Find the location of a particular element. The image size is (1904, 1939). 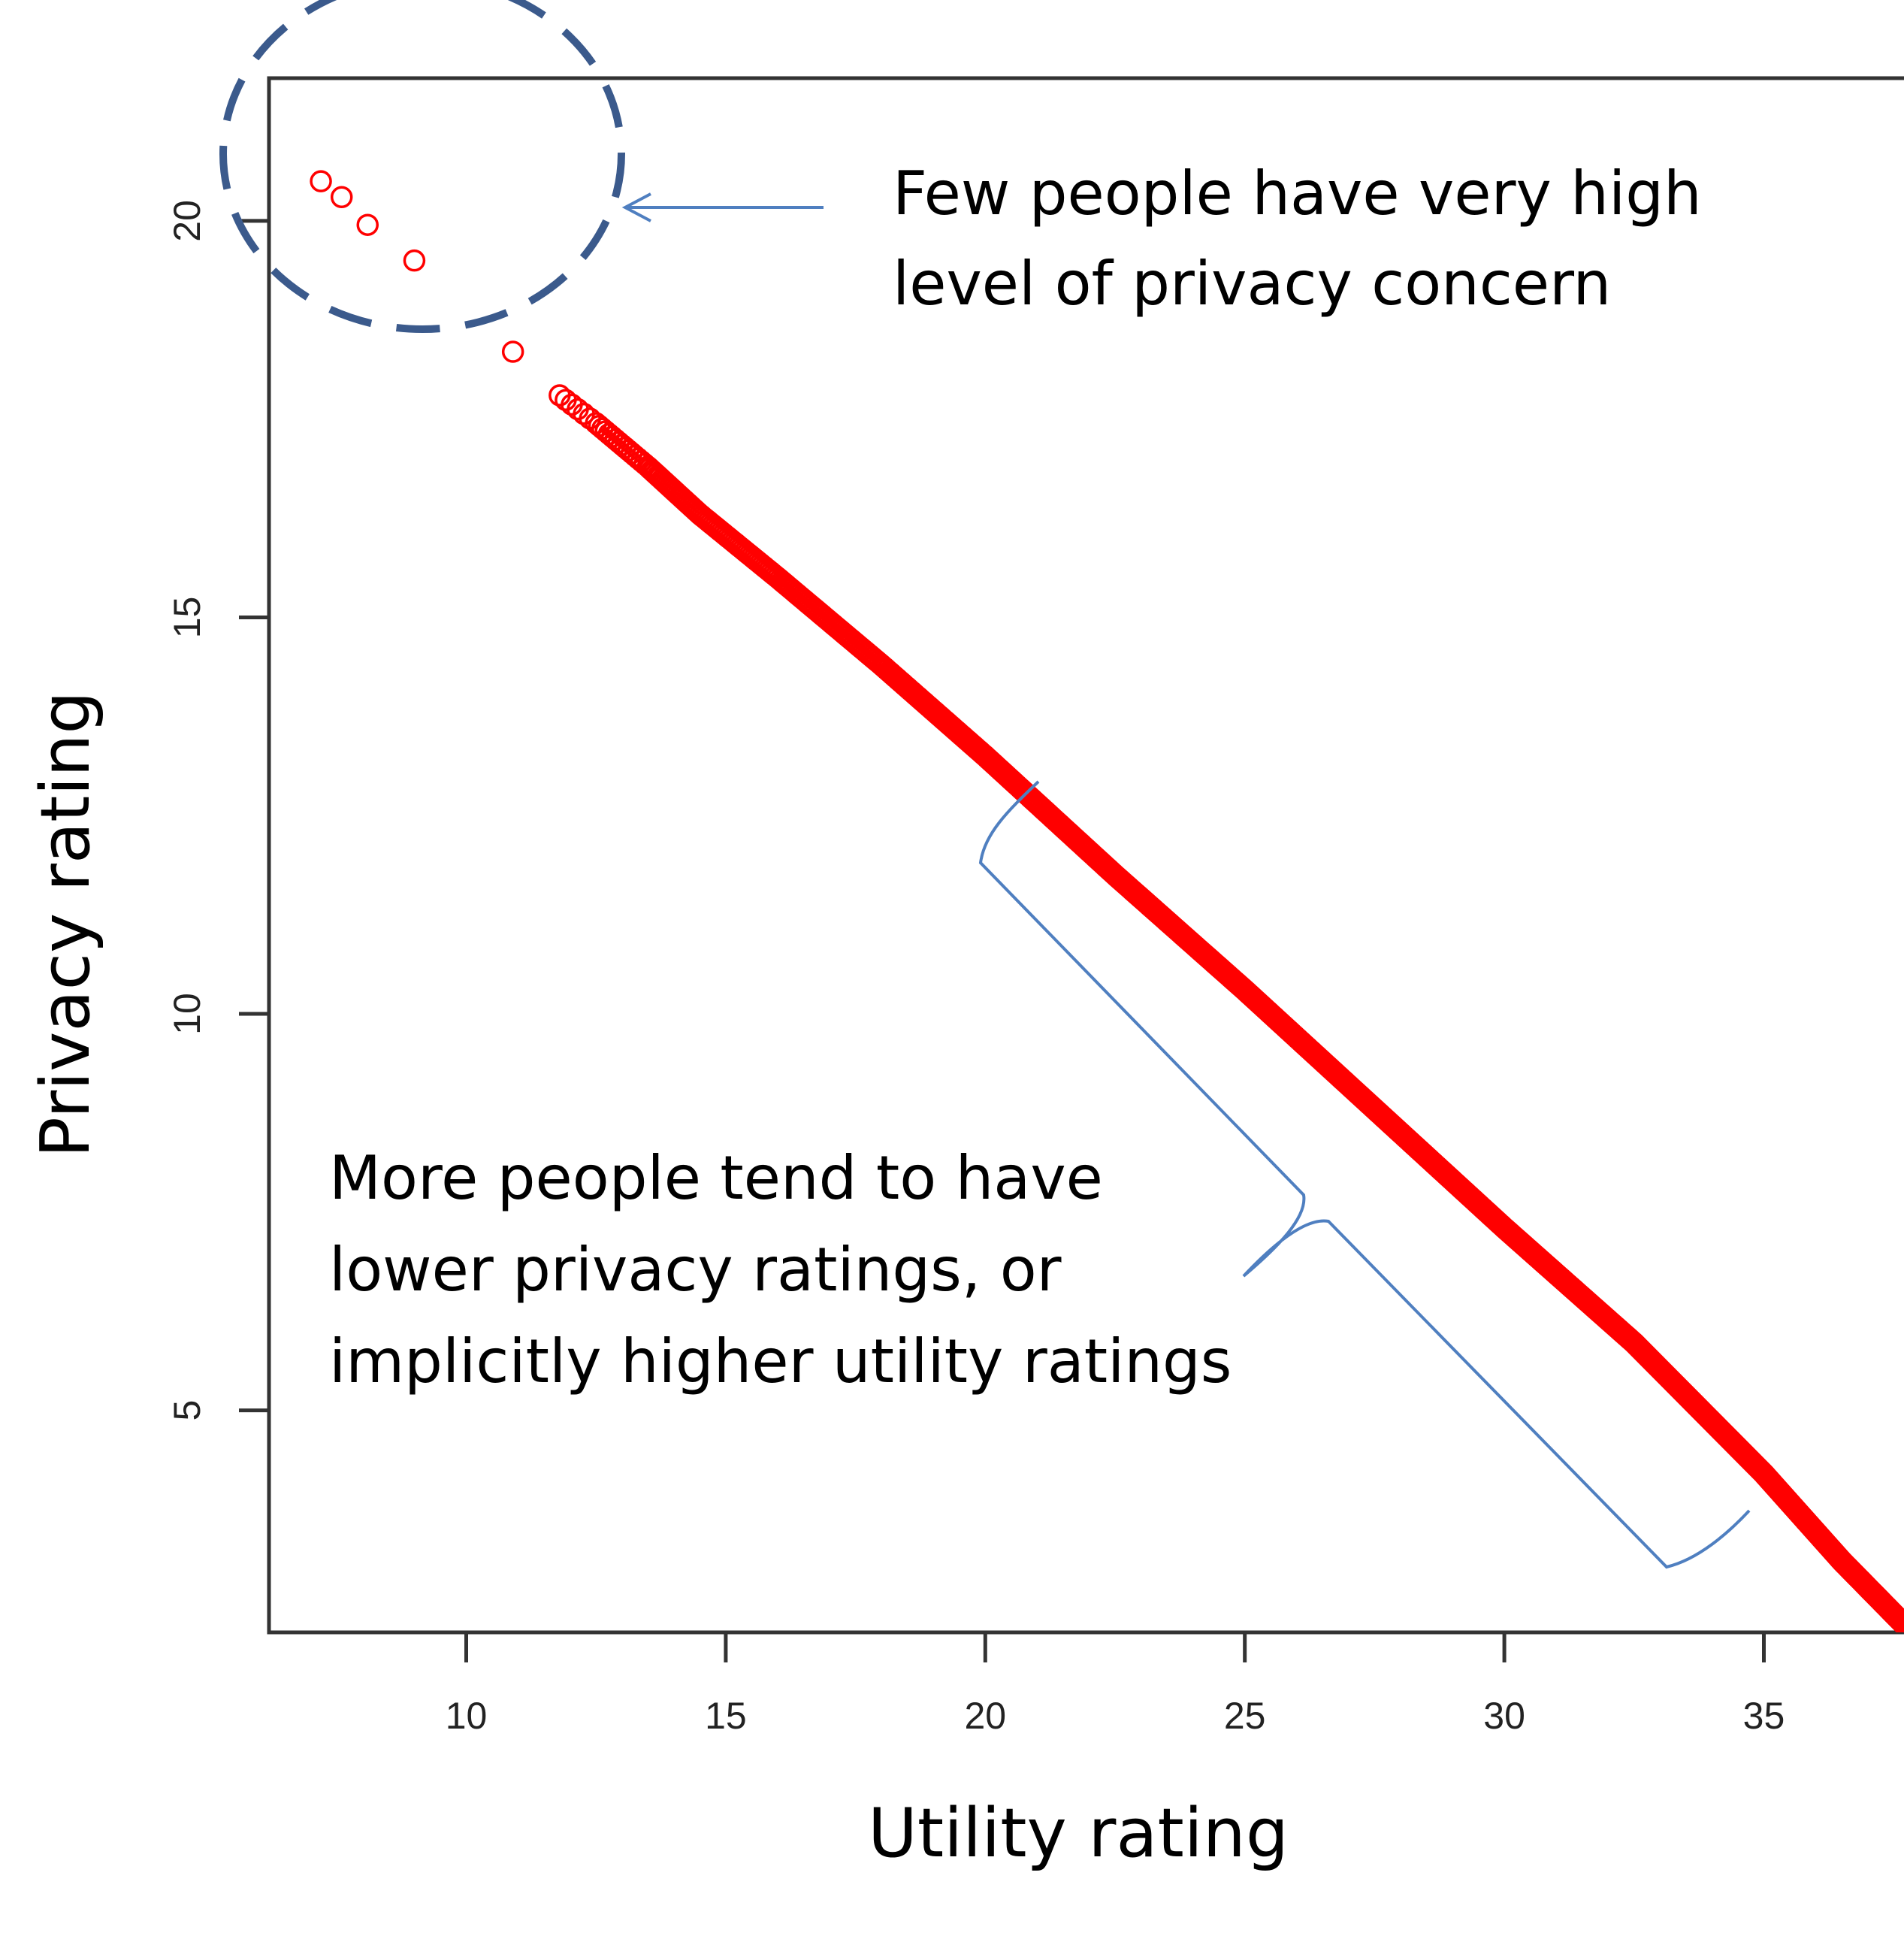

y-tick-label: 20 is located at coordinates (187, 221).